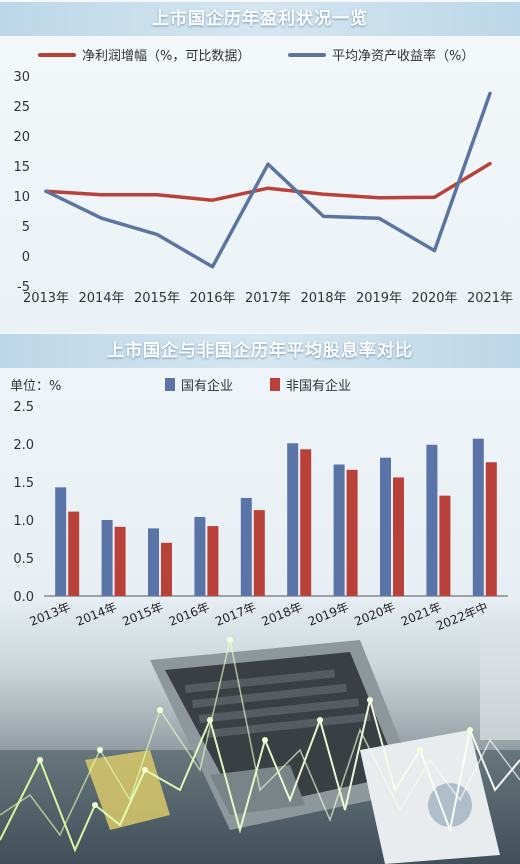 The height and width of the screenshot is (864, 520). I want to click on y-tick-label: -5, so click(23, 287).